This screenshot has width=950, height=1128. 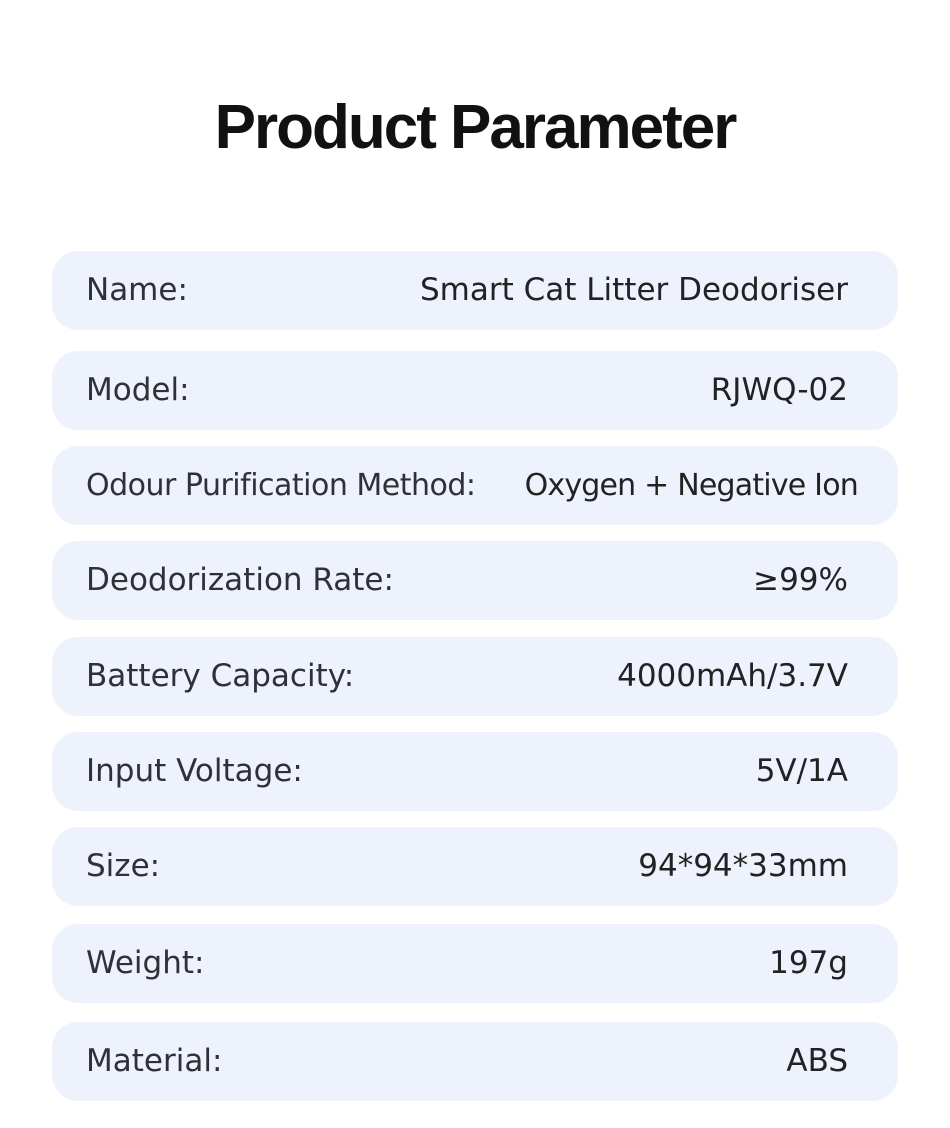 What do you see at coordinates (194, 771) in the screenshot?
I see `param-label: Input Voltage:` at bounding box center [194, 771].